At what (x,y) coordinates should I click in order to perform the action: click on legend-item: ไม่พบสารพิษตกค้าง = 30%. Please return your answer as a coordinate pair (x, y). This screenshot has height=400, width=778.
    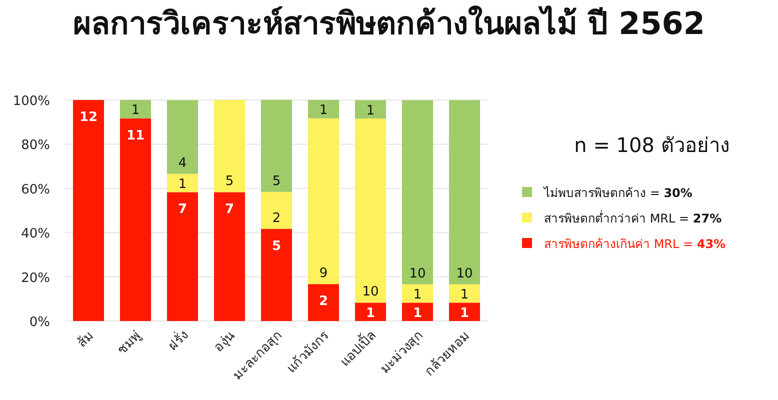
    Looking at the image, I should click on (607, 193).